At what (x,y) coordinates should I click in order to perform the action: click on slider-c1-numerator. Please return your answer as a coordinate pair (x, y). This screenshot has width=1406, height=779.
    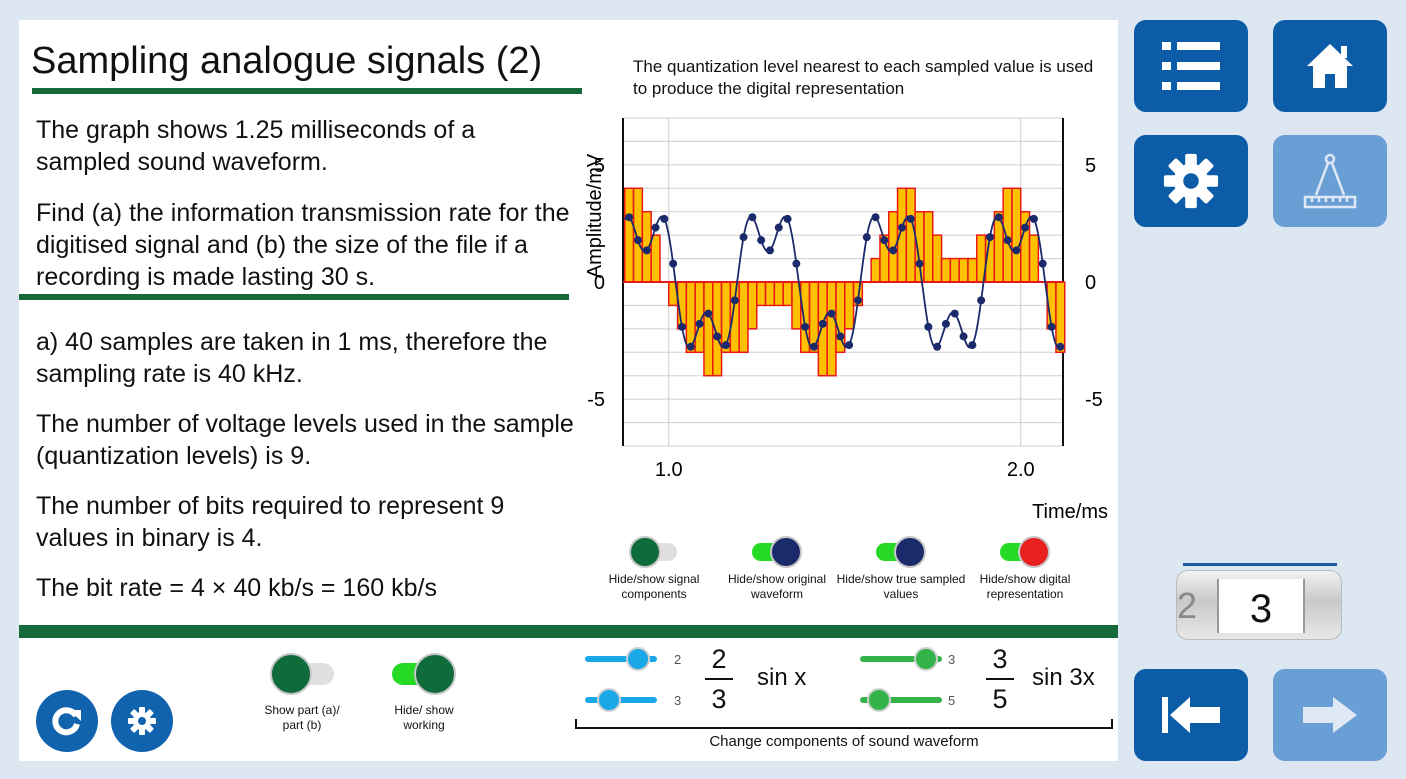
    Looking at the image, I should click on (621, 659).